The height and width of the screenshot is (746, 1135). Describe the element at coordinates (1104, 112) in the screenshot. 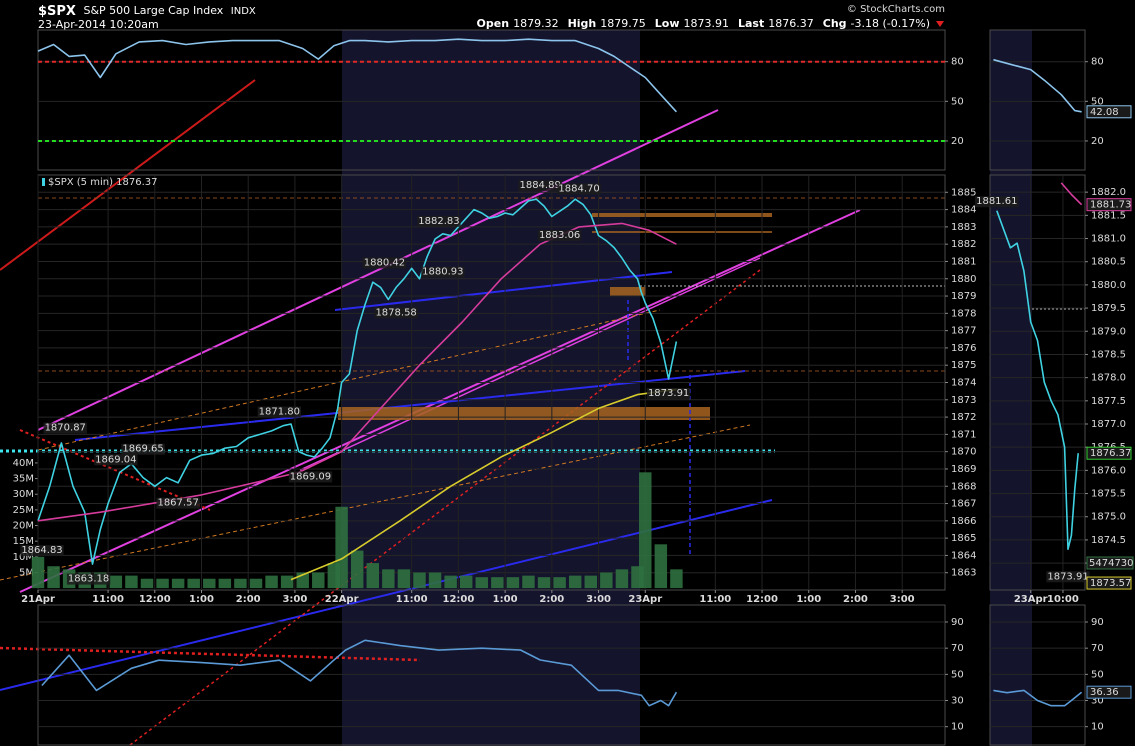

I see `axis-marker-label: 42.08` at that location.